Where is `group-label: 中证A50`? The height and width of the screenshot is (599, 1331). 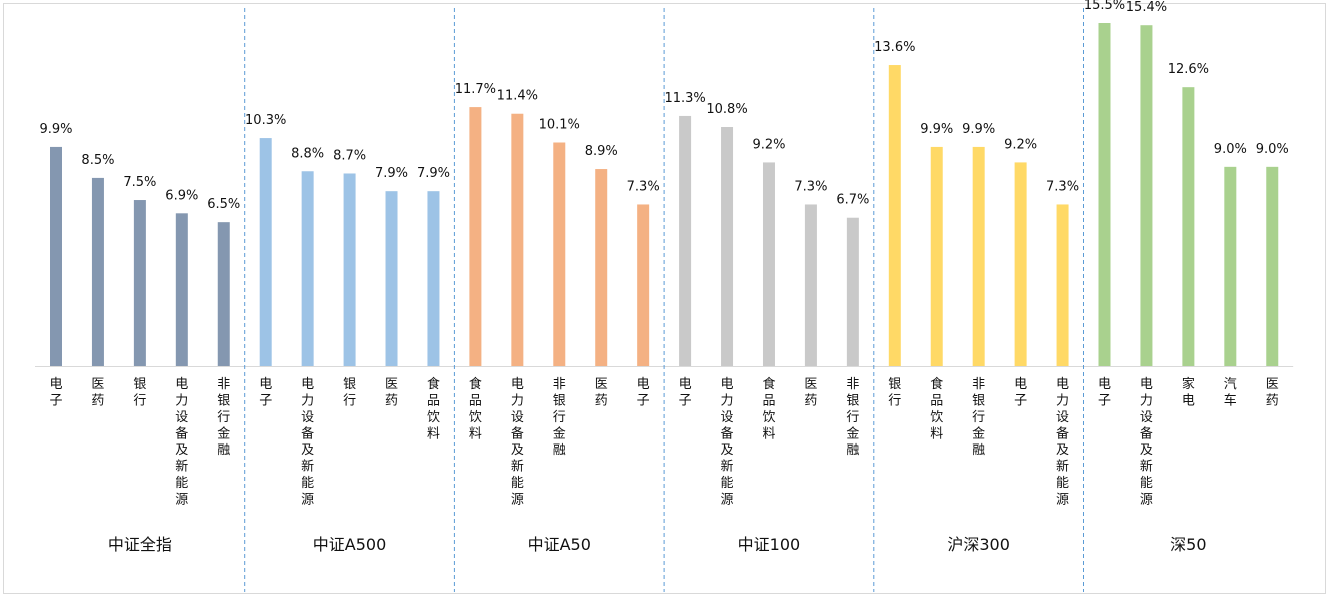 group-label: 中证A50 is located at coordinates (559, 544).